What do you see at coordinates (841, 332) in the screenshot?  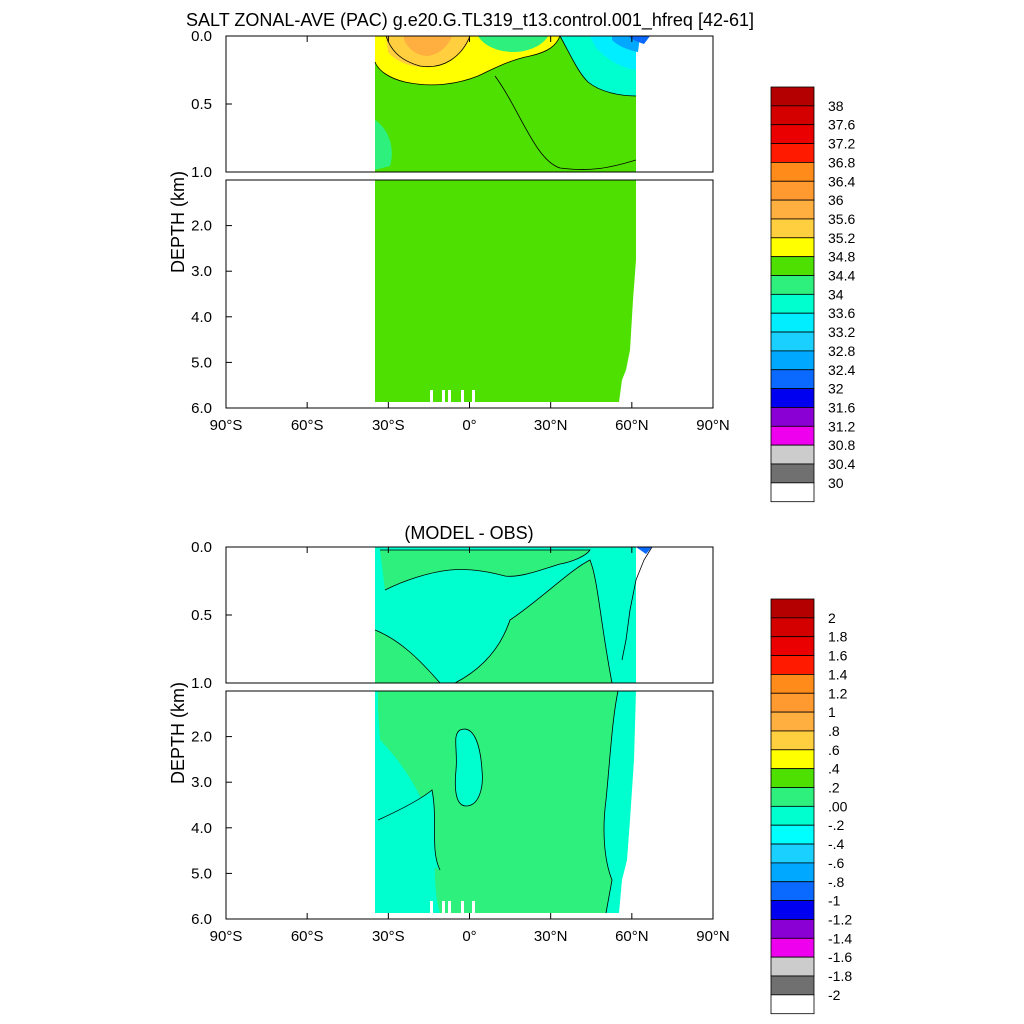 I see `colorbar-label: 33.2` at bounding box center [841, 332].